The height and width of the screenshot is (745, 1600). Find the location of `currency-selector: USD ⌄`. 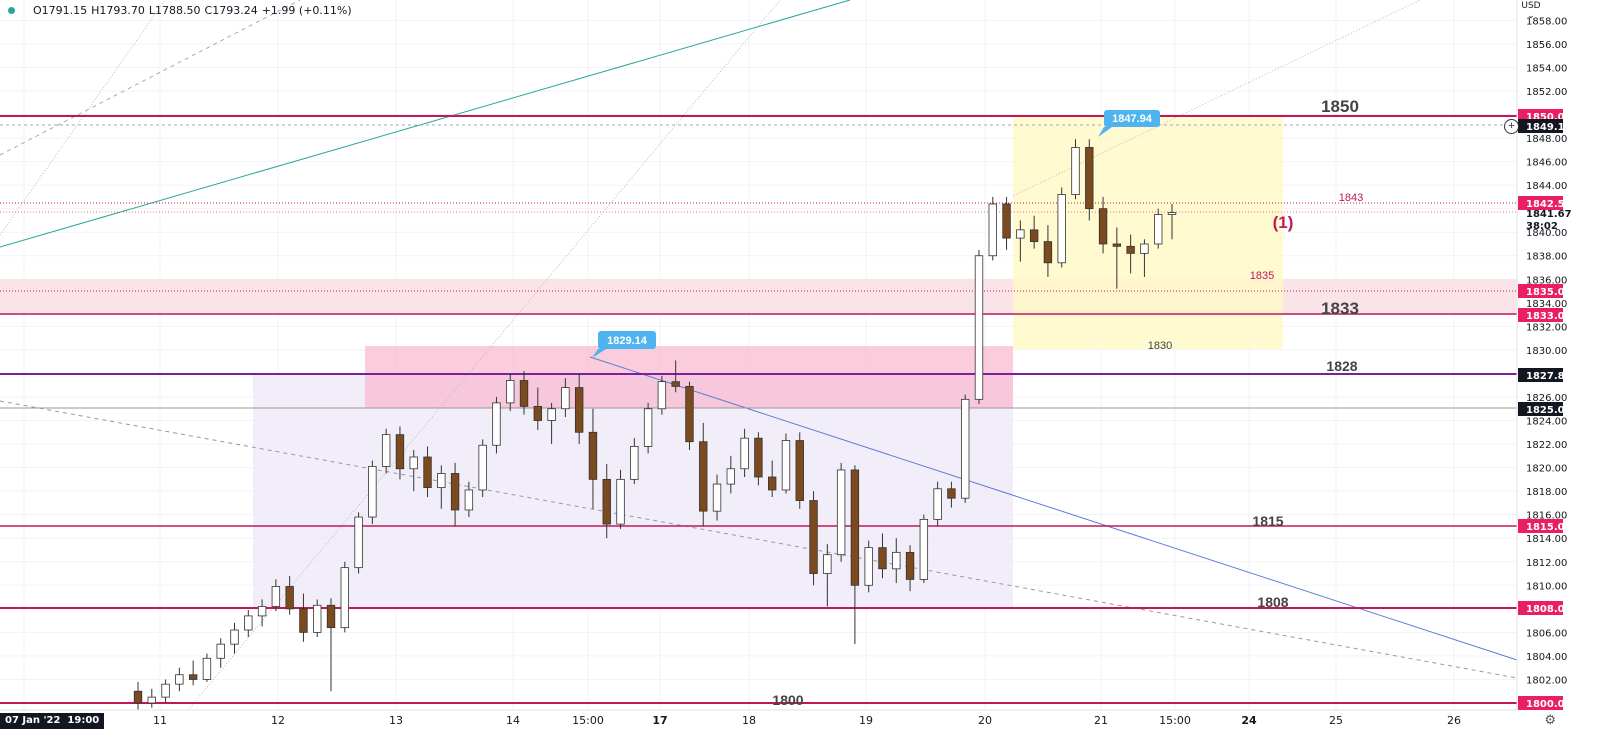

currency-selector: USD ⌄ is located at coordinates (1531, 11).